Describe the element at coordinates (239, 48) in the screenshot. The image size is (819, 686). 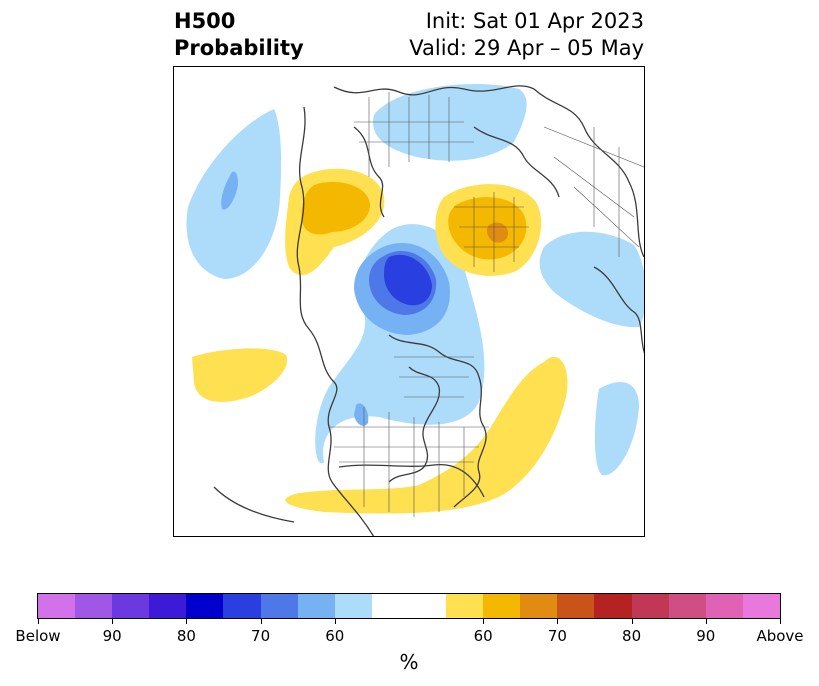
I see `title-line-2: Probability` at that location.